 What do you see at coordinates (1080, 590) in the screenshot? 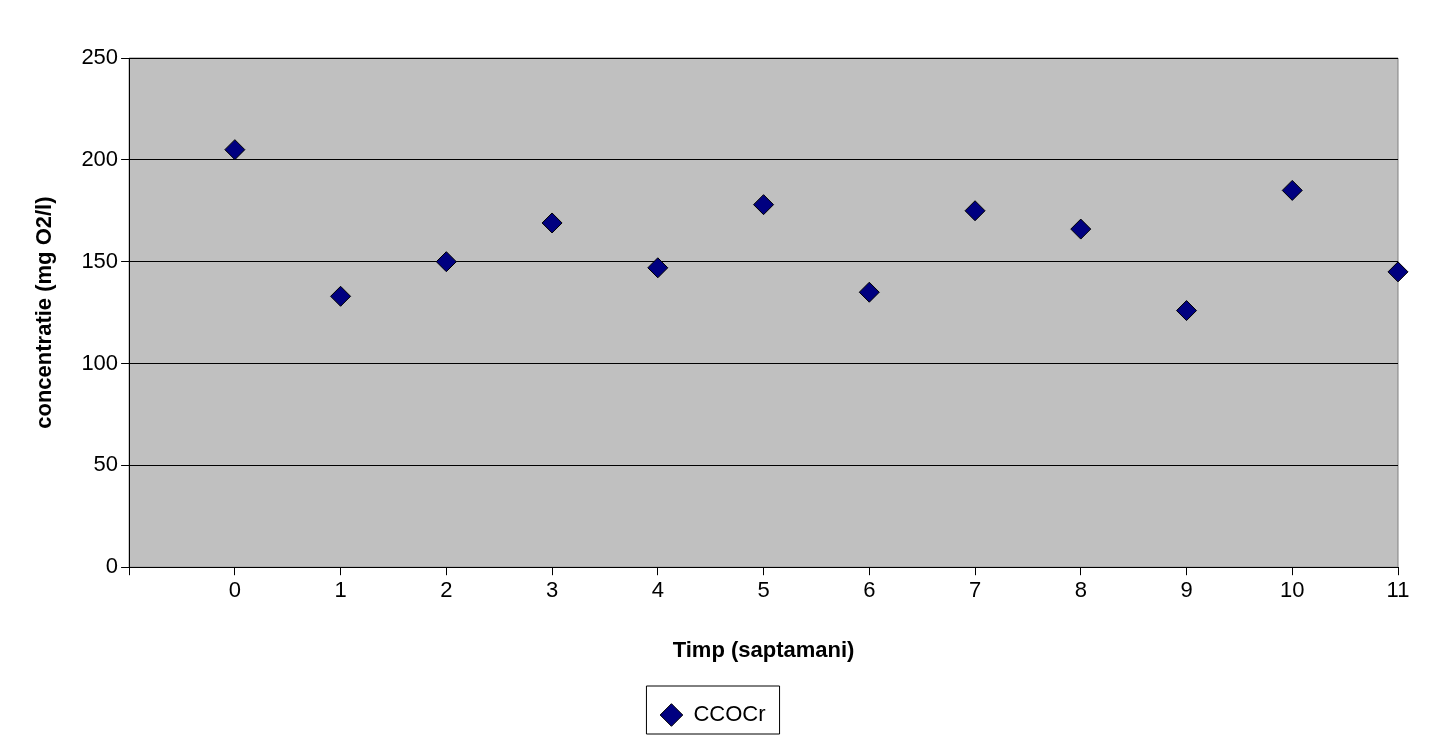
I see `x-tick-label: 8` at bounding box center [1080, 590].